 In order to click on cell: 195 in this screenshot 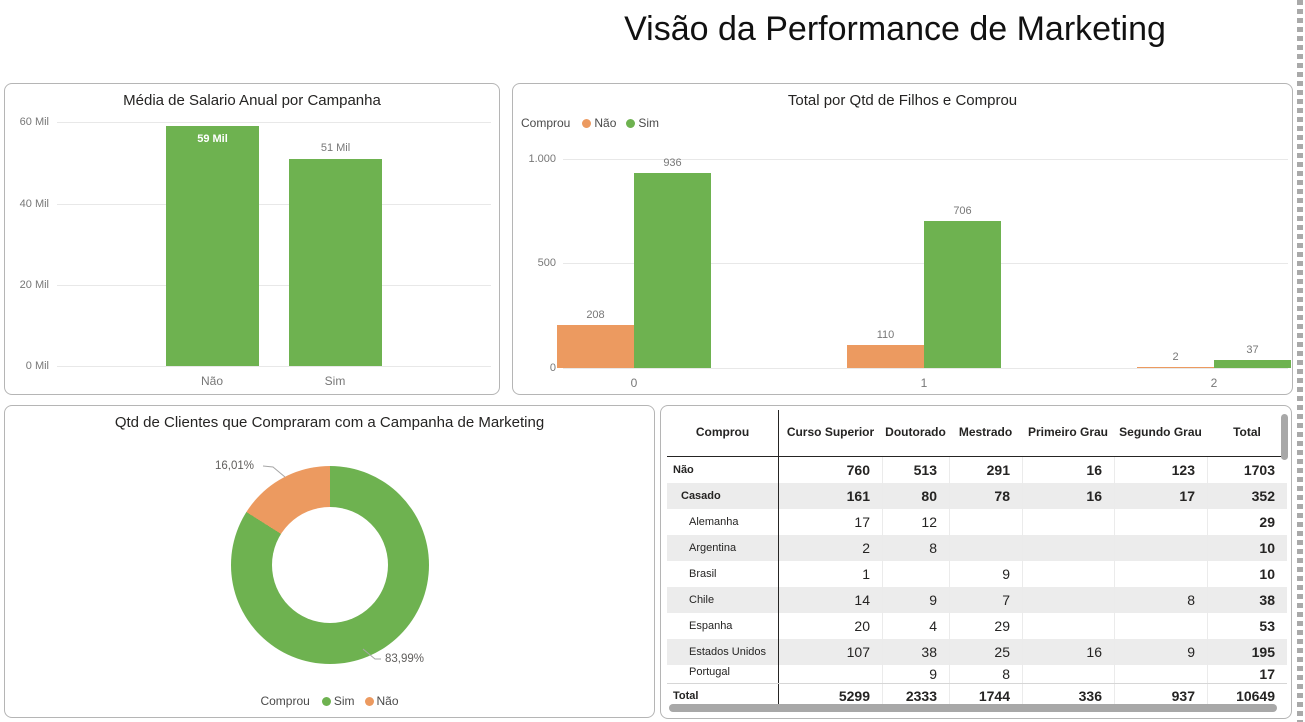, I will do `click(1247, 652)`.